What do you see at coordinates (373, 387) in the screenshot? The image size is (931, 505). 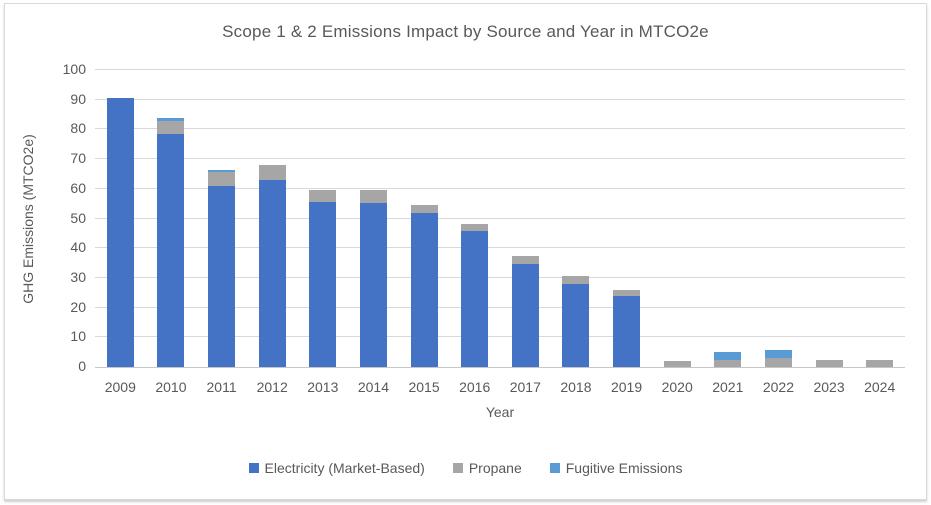 I see `x-tick-label: 2014` at bounding box center [373, 387].